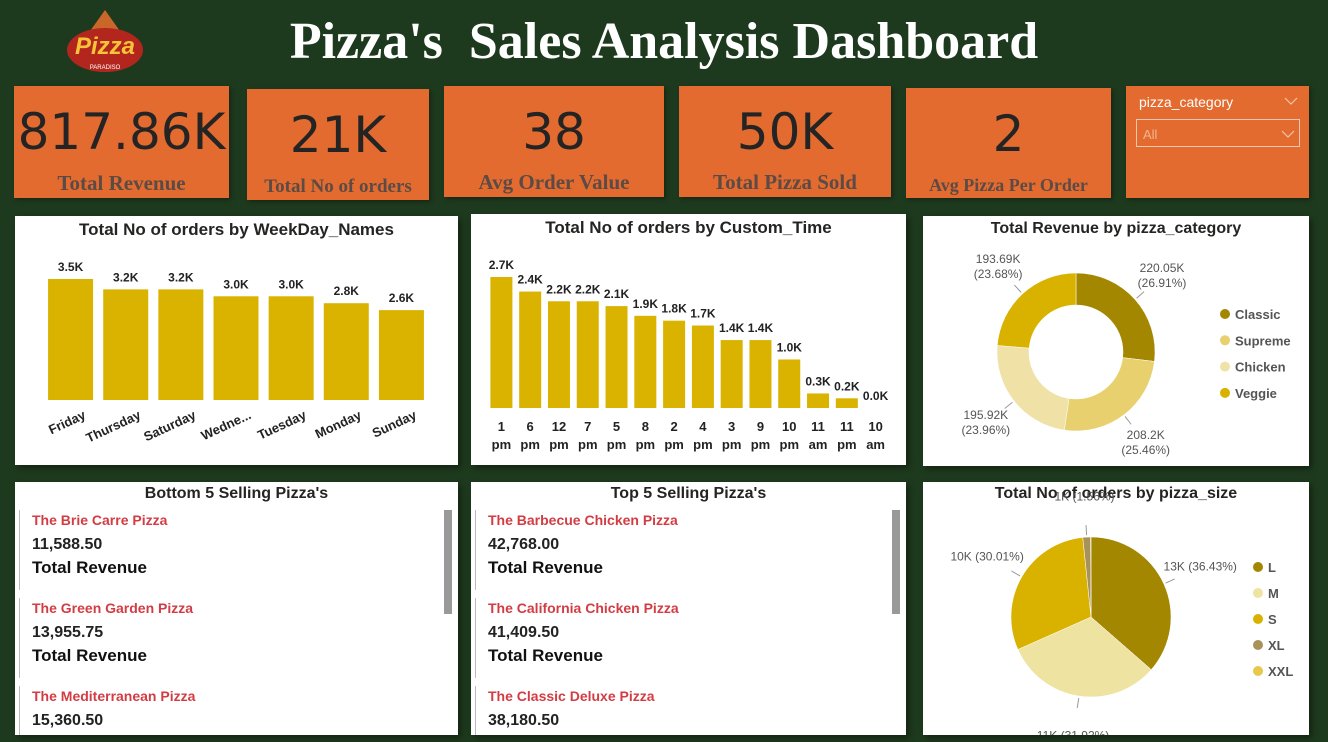  Describe the element at coordinates (1008, 185) in the screenshot. I see `kpi-label: Avg Pizza Per Order` at that location.